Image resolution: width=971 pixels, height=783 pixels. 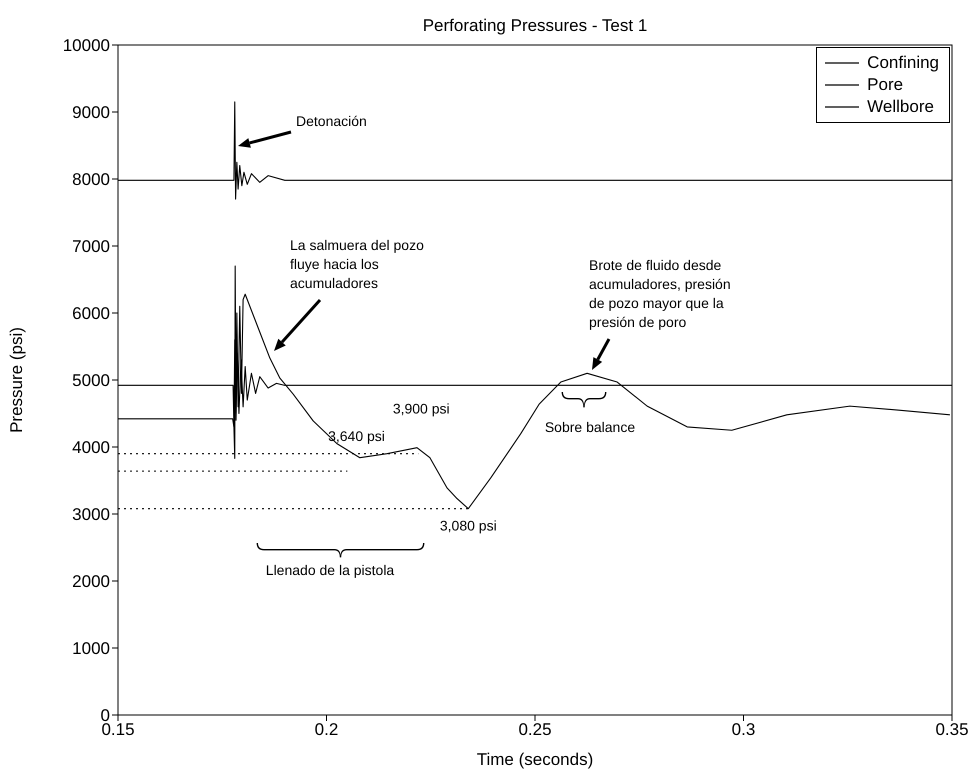 I want to click on annotation: 3,640 psi, so click(x=356, y=436).